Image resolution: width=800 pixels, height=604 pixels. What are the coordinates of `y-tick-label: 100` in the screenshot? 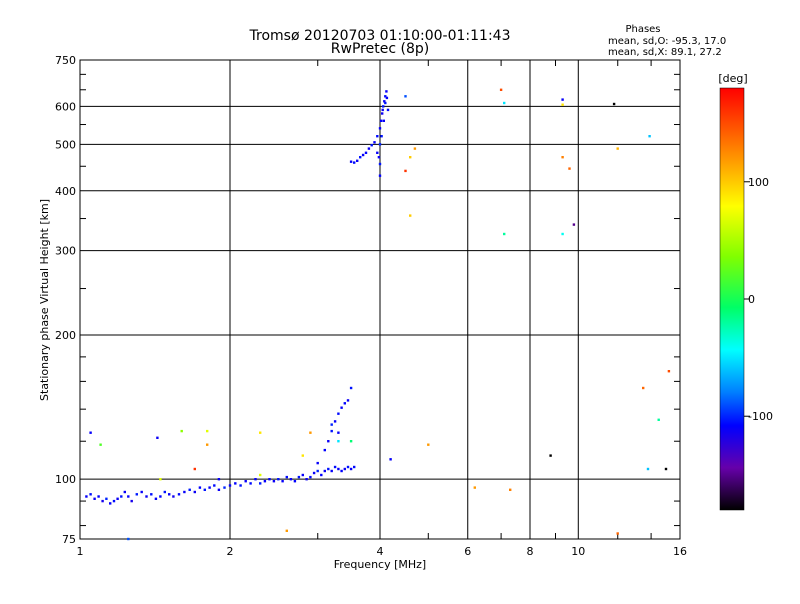 It's located at (65, 479).